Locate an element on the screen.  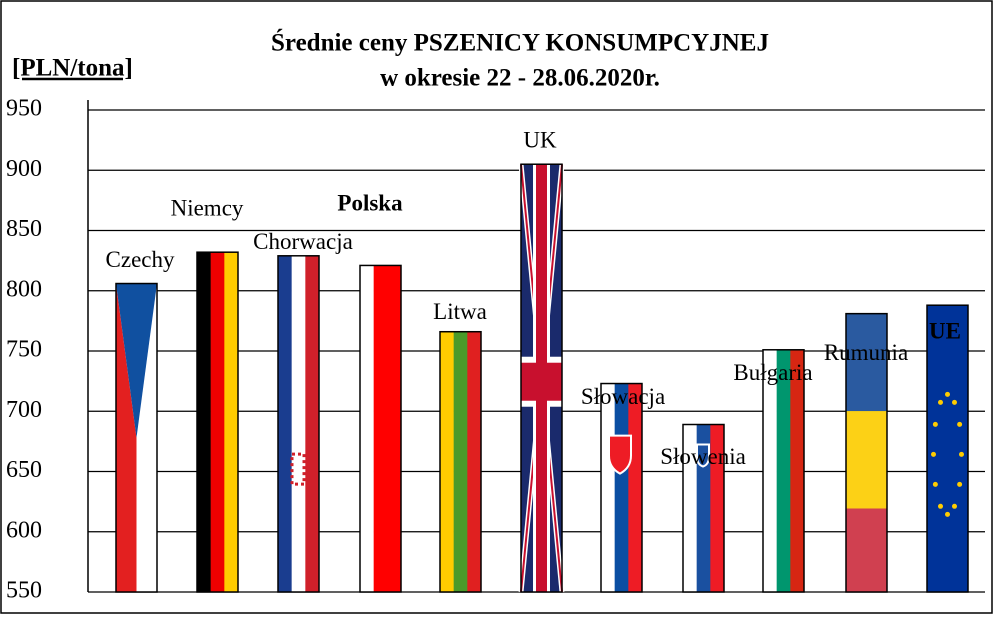
y-tick-label: 650 is located at coordinates (24, 470).